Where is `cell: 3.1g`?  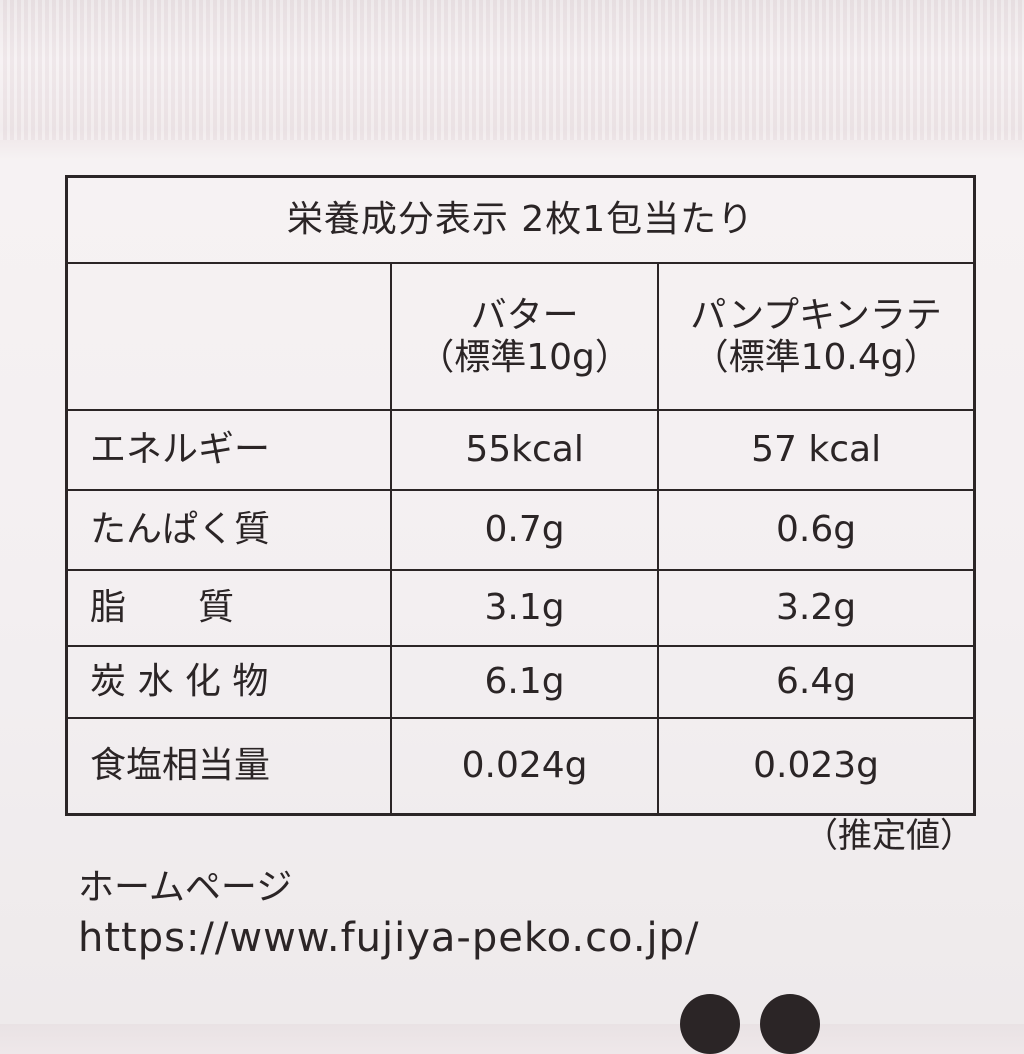 cell: 3.1g is located at coordinates (524, 608).